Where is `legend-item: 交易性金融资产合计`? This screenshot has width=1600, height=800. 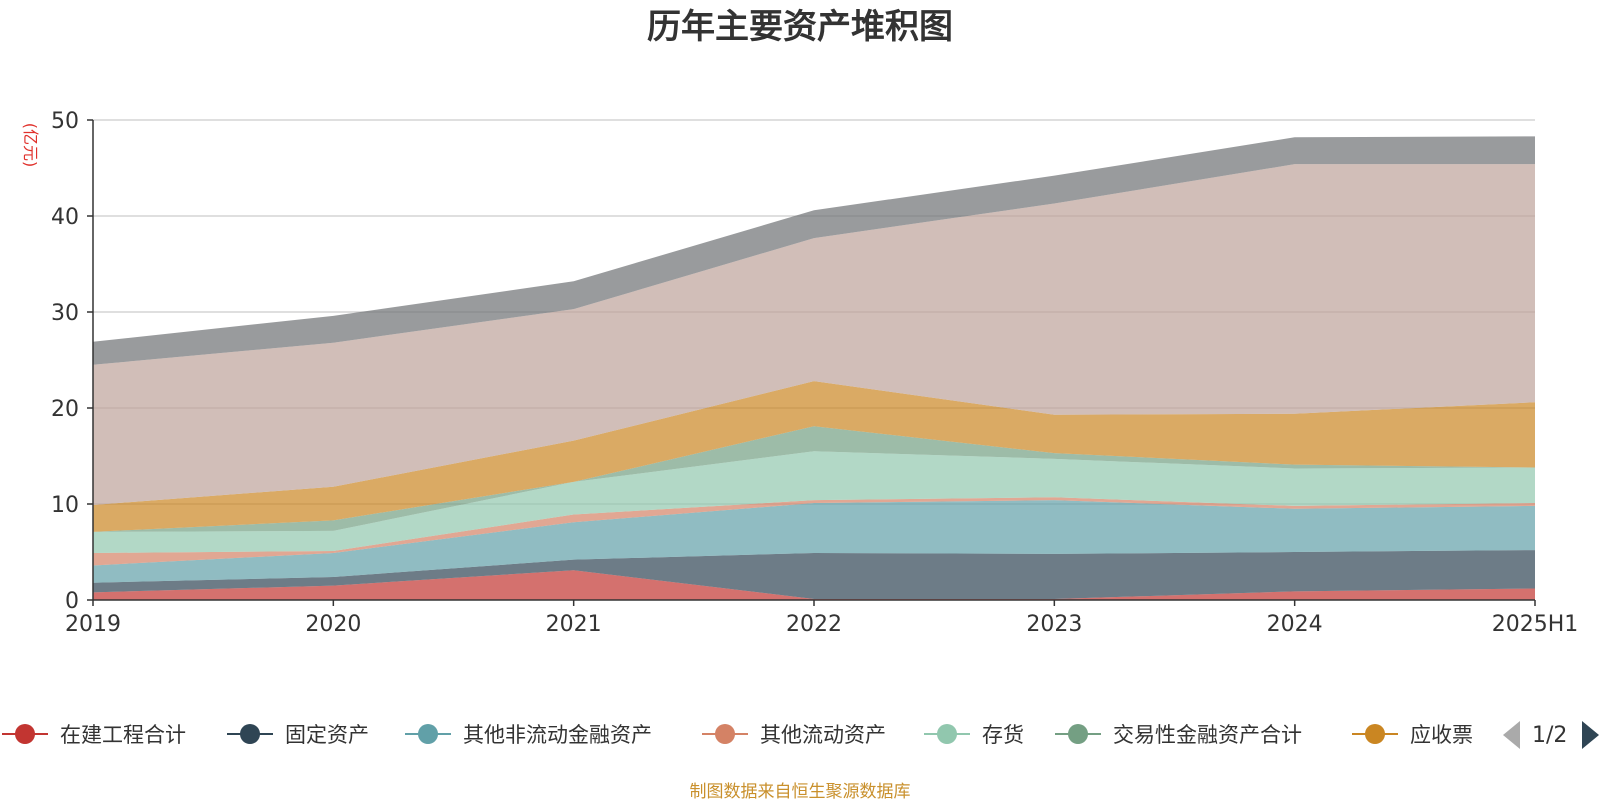
legend-item: 交易性金融资产合计 is located at coordinates (1178, 735).